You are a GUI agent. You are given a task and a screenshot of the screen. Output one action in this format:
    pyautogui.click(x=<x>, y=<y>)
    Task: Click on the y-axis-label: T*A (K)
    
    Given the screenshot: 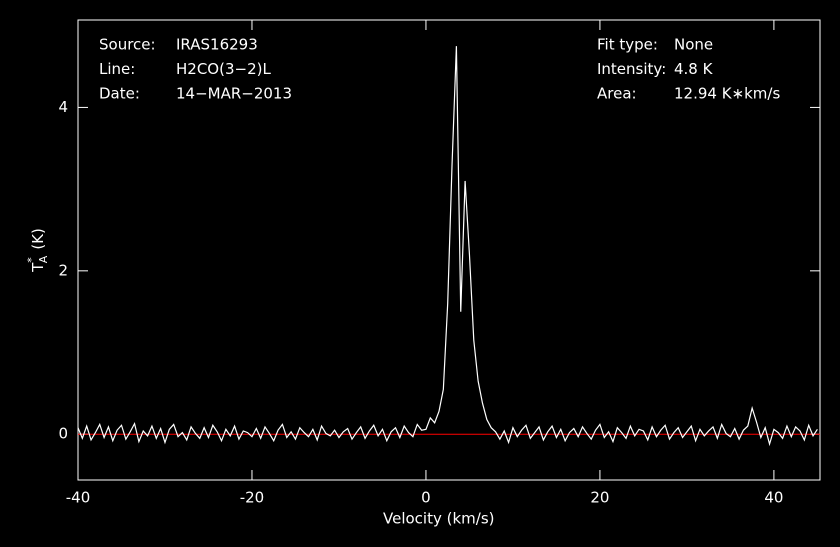 What is the action you would take?
    pyautogui.click(x=37, y=250)
    